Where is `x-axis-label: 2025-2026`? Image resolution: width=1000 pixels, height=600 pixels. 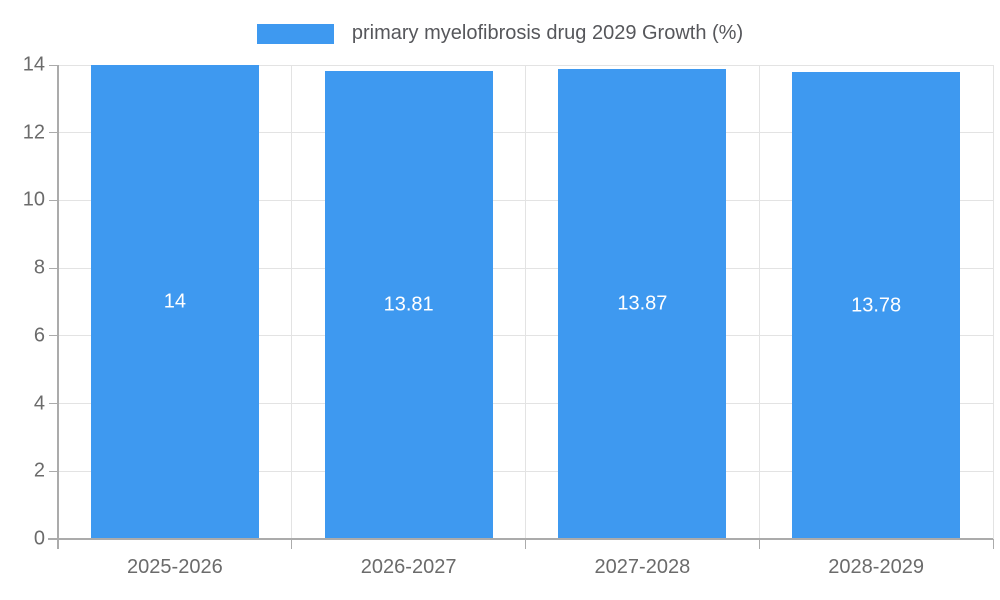
x-axis-label: 2025-2026 is located at coordinates (175, 567).